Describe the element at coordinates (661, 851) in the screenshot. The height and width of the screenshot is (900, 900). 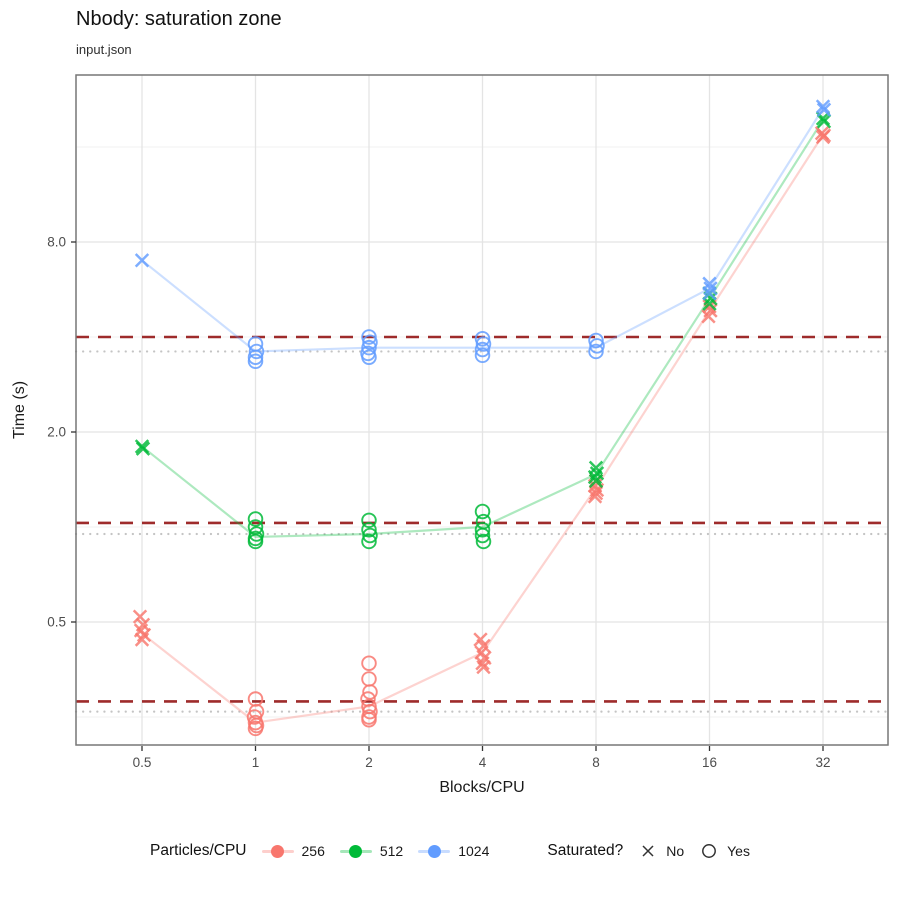
I see `legend-item-no: No` at that location.